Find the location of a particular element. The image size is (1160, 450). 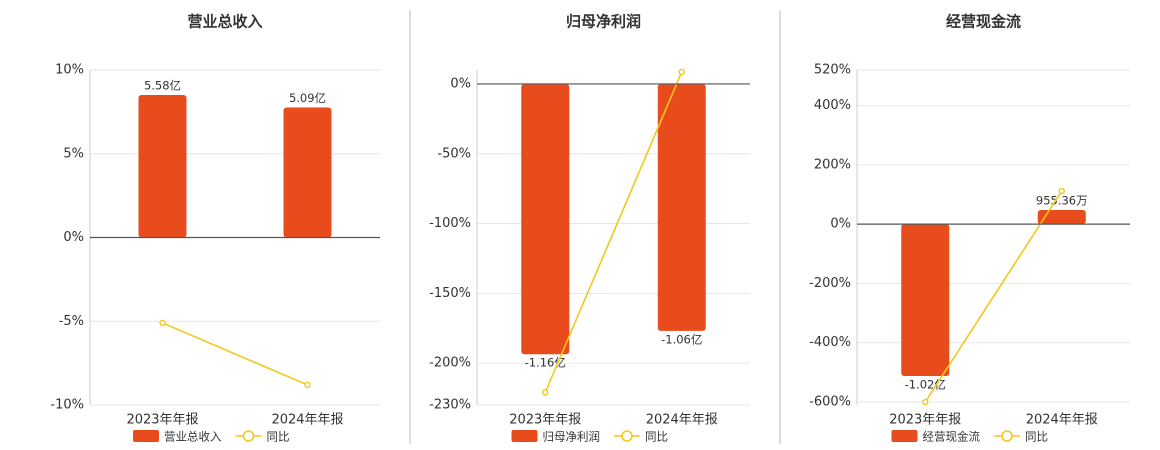

value-label: -1.06亿 is located at coordinates (681, 339).